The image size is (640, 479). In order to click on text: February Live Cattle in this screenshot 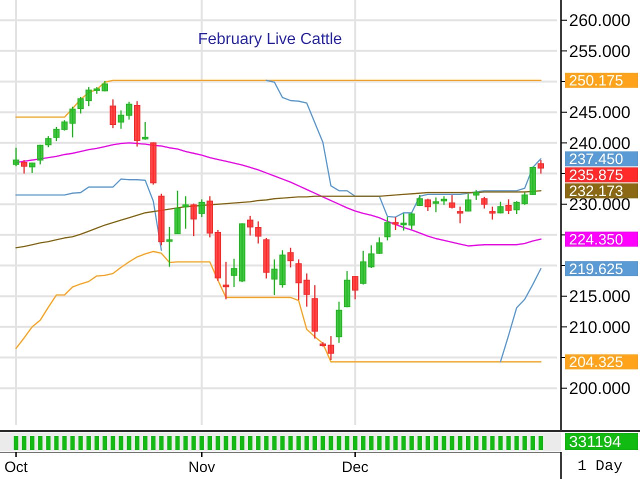, I will do `click(270, 39)`.